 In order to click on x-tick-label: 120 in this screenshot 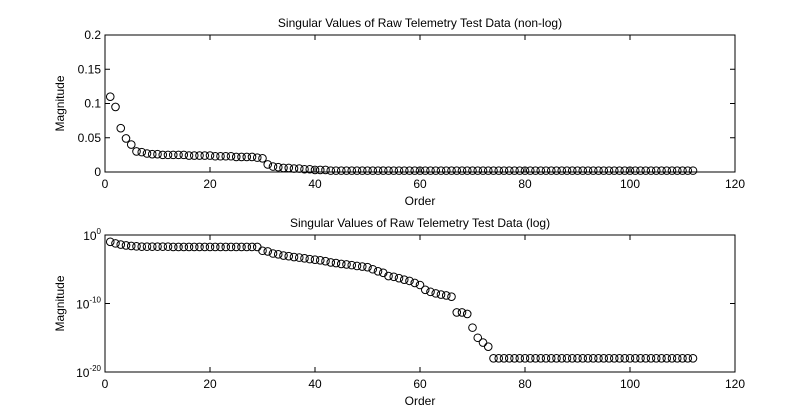, I will do `click(735, 384)`.